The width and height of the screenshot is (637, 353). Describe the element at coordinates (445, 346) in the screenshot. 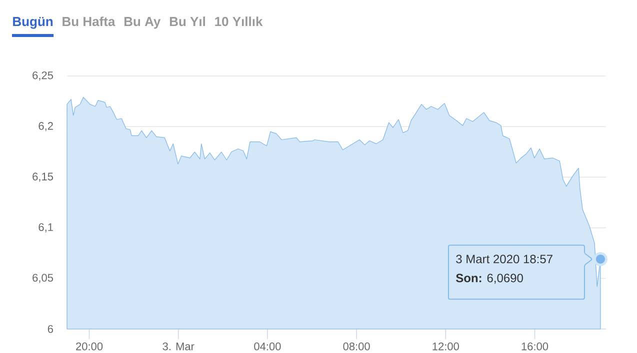

I see `x-tick-label: 12:00` at that location.